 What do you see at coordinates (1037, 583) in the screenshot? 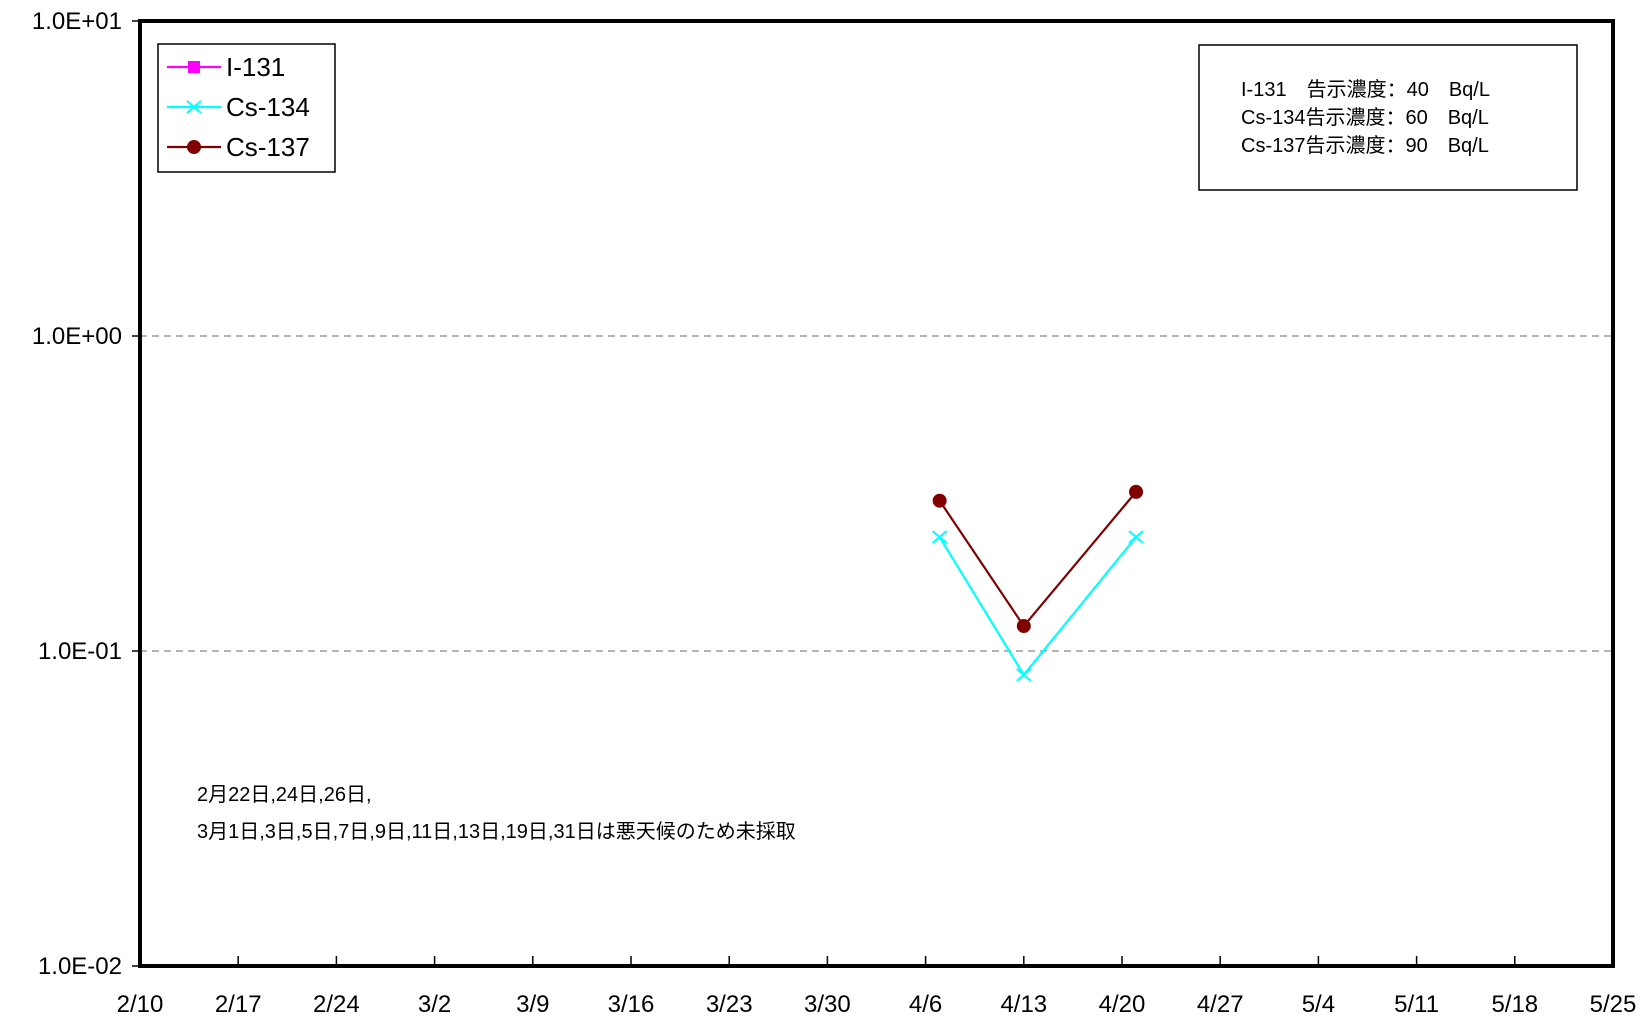
I see `series-layer` at bounding box center [1037, 583].